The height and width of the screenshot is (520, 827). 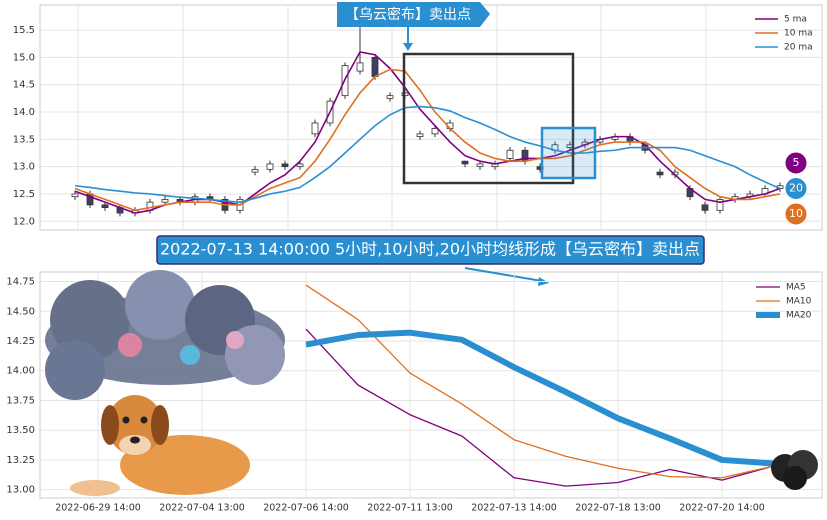 I want to click on badge-label: 10, so click(x=796, y=213).